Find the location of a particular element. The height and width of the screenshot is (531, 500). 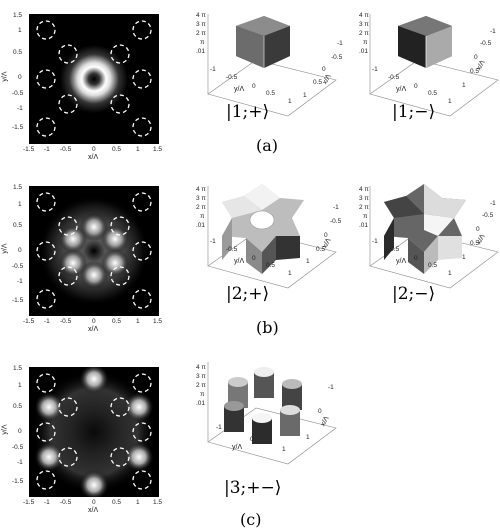

state-ket: |1;−⟩ is located at coordinates (414, 112).